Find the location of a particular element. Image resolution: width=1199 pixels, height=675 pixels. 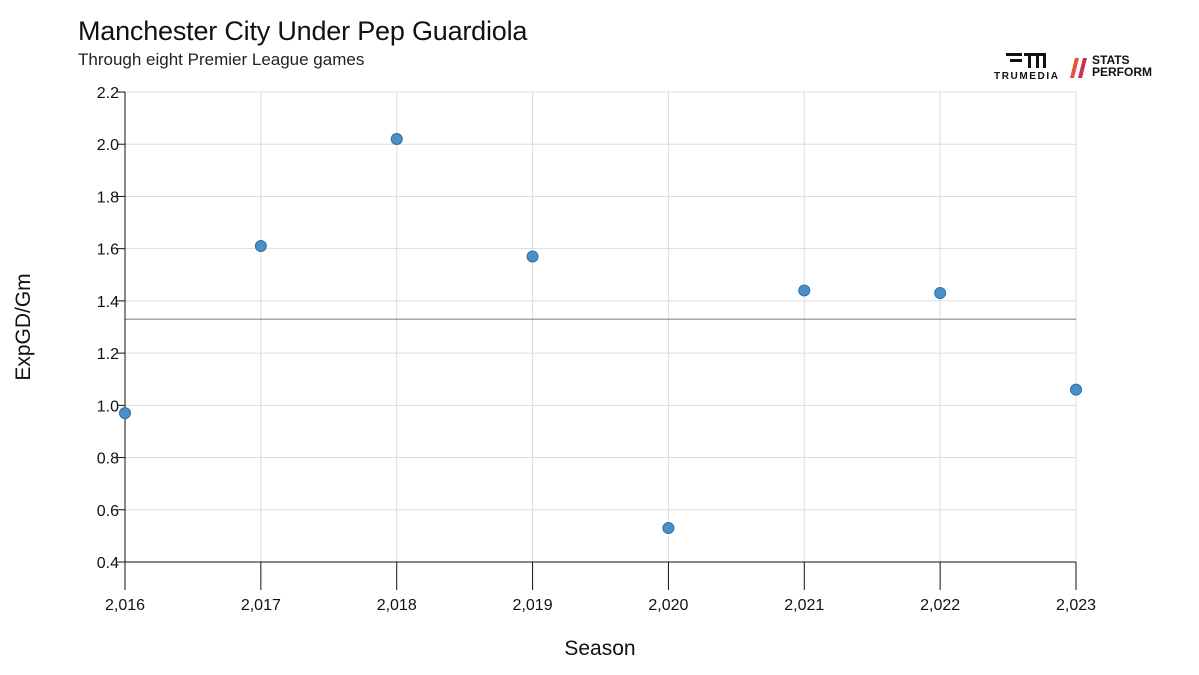

trumedia-mark-icon is located at coordinates (1026, 60).